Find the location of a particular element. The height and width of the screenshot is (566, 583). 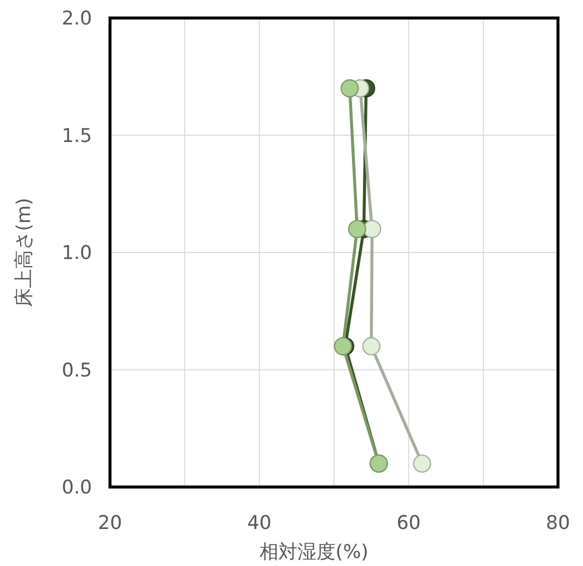

y-tick-label: 1.5 is located at coordinates (77, 135).